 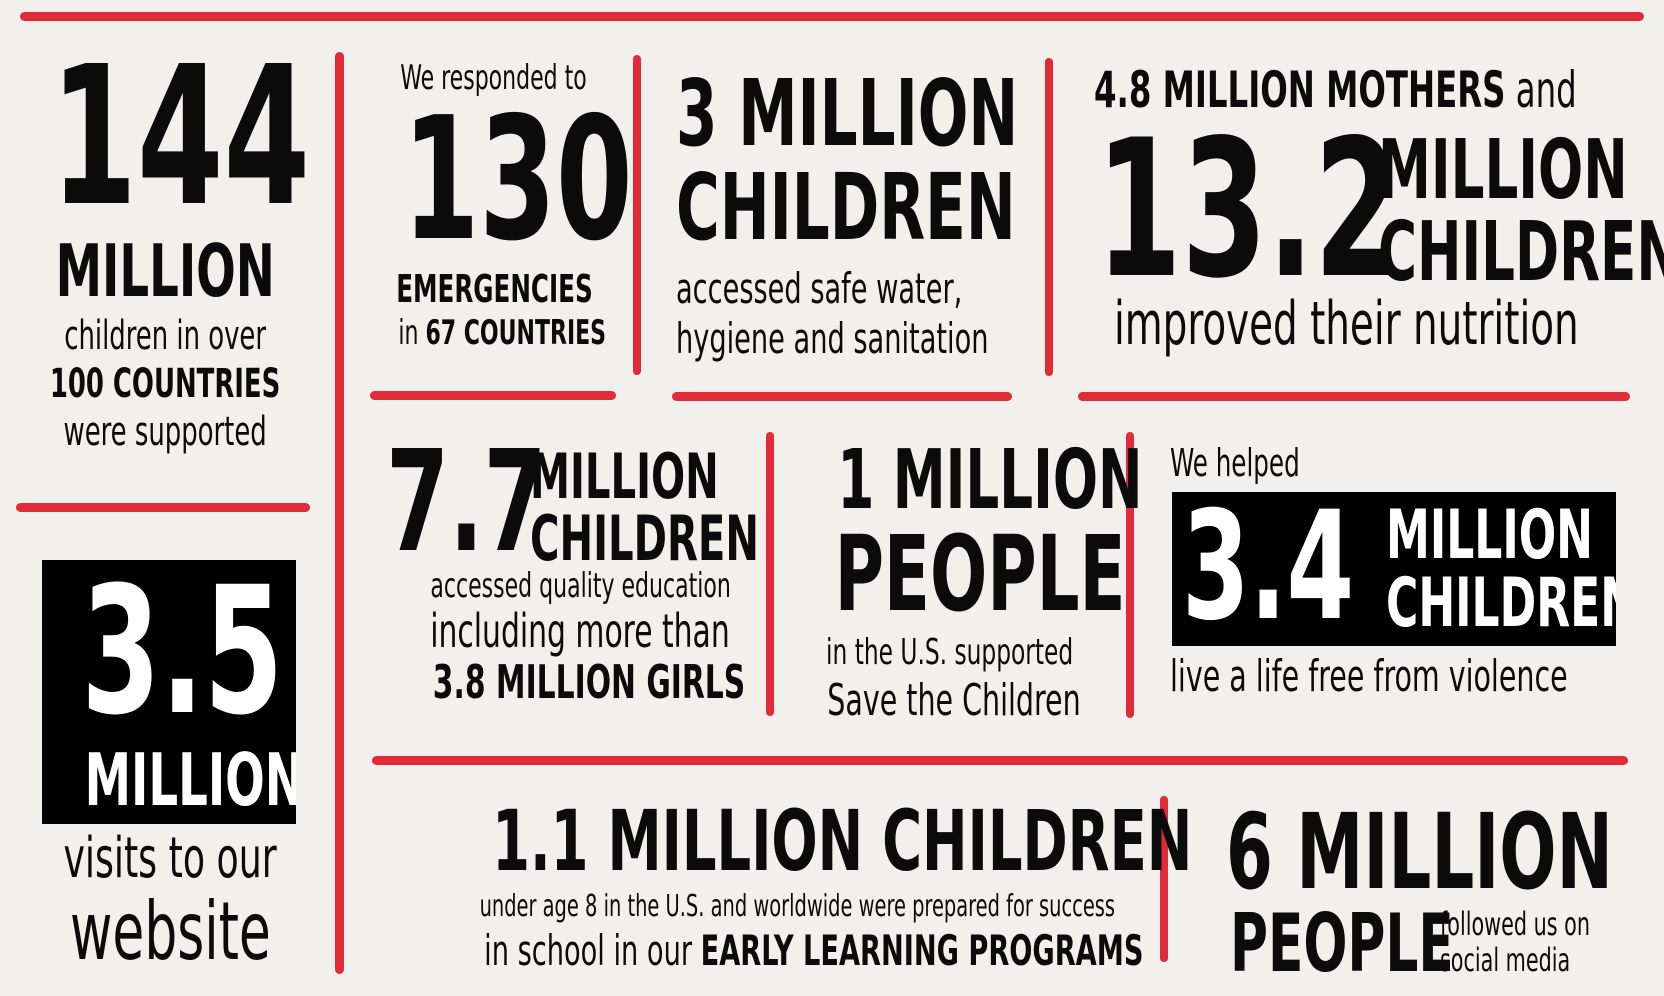 What do you see at coordinates (1503, 170) in the screenshot?
I see `nutrition-million: MILLION` at bounding box center [1503, 170].